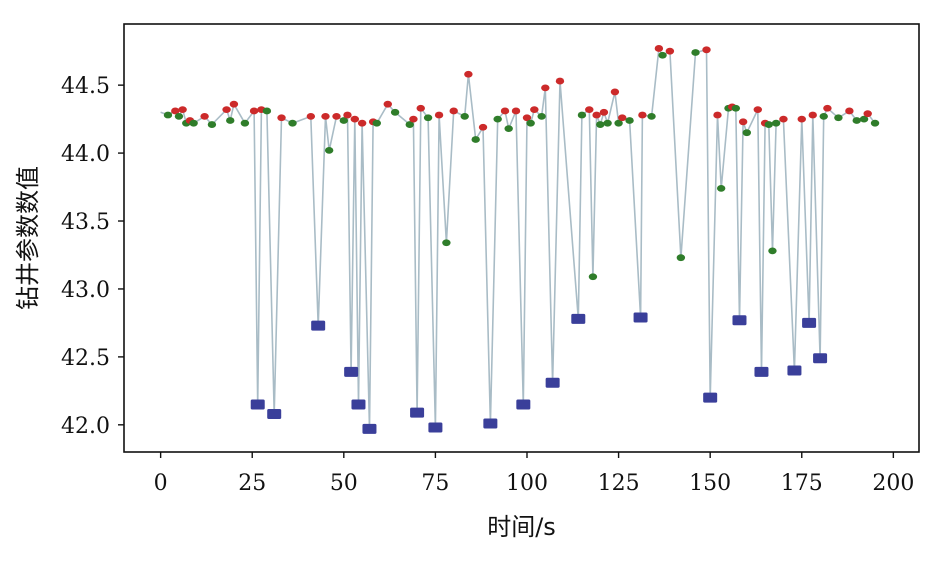 The width and height of the screenshot is (945, 562). What do you see at coordinates (85, 290) in the screenshot?
I see `y-tick-label: 43.0` at bounding box center [85, 290].